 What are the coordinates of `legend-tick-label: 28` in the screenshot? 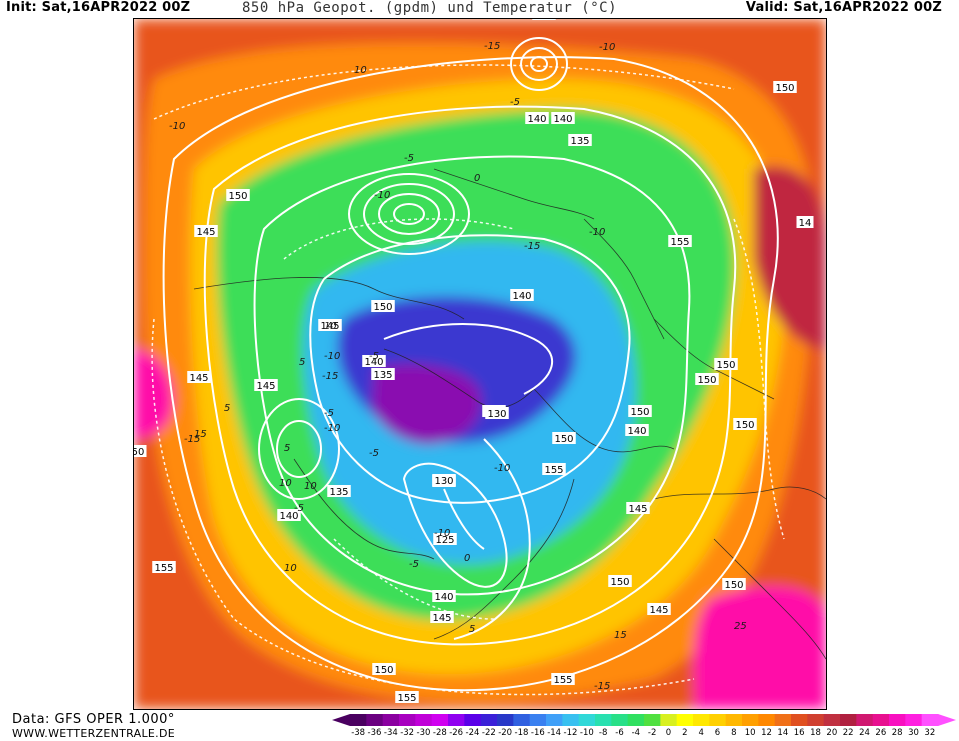 It's located at (897, 733).